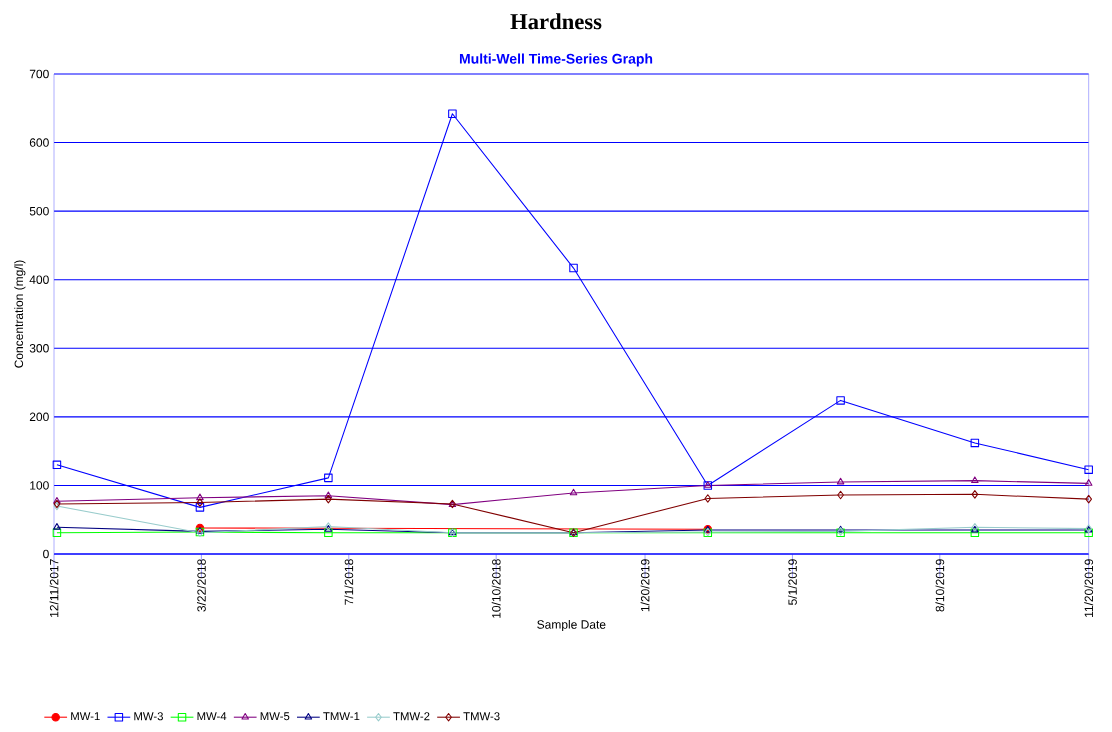 Image resolution: width=1112 pixels, height=732 pixels. I want to click on legend-label: MW-1, so click(85, 716).